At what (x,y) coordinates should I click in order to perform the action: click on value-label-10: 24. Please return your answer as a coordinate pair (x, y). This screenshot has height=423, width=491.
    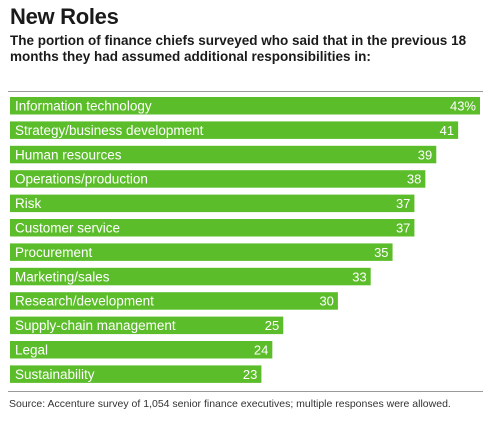
    Looking at the image, I should click on (261, 350).